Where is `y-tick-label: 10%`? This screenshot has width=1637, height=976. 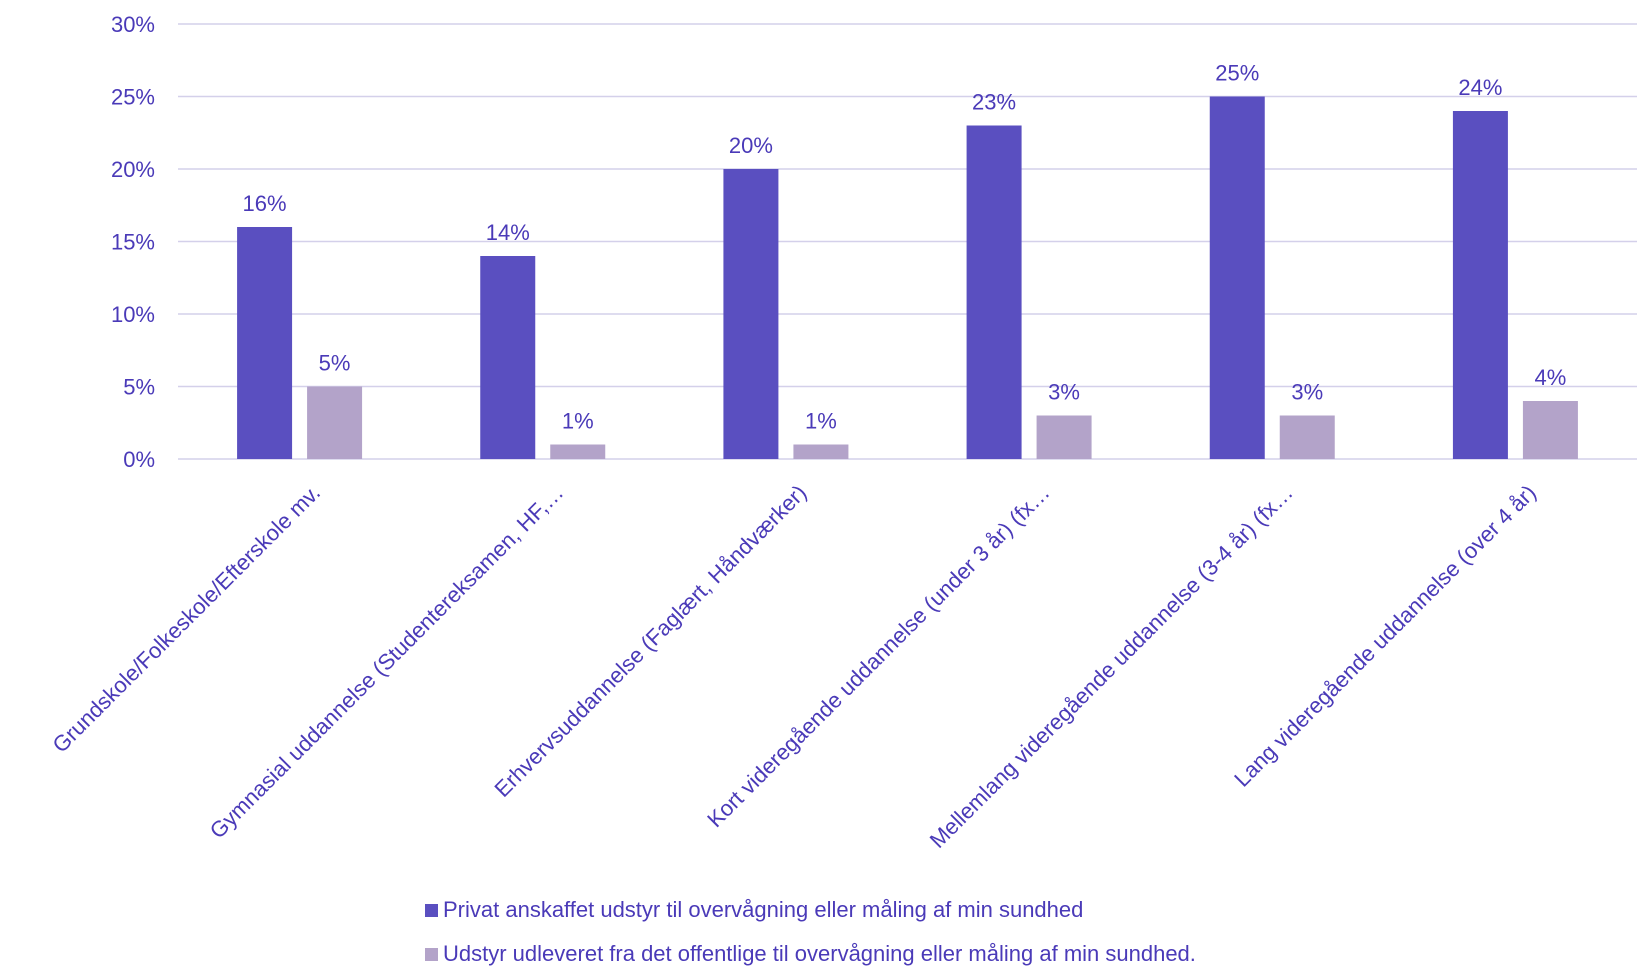
y-tick-label: 10% is located at coordinates (133, 314).